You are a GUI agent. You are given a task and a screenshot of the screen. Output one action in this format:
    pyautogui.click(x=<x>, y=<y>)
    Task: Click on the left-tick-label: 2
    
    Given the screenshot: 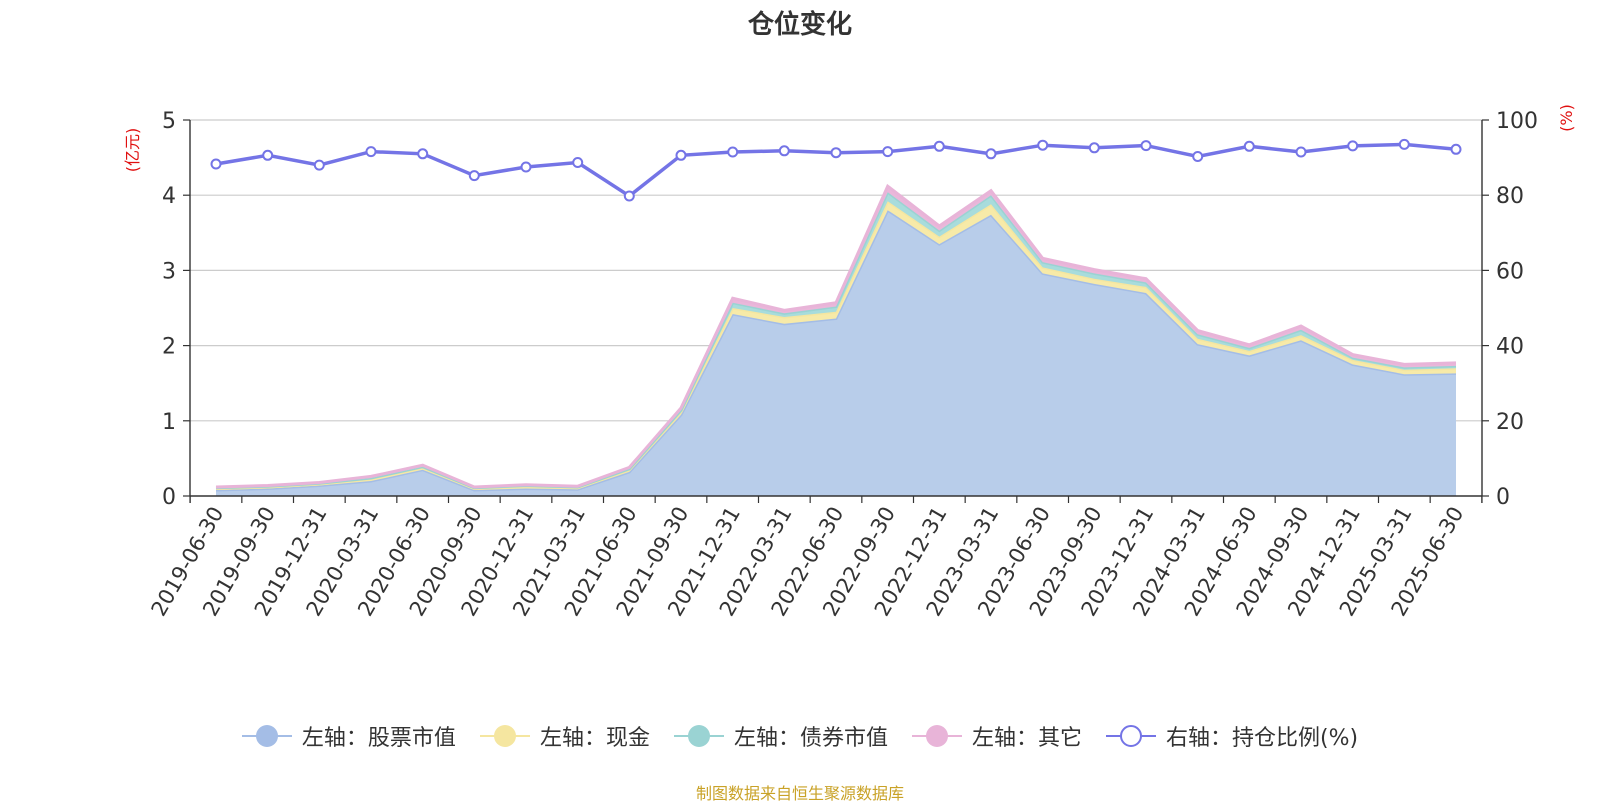 What is the action you would take?
    pyautogui.click(x=169, y=347)
    